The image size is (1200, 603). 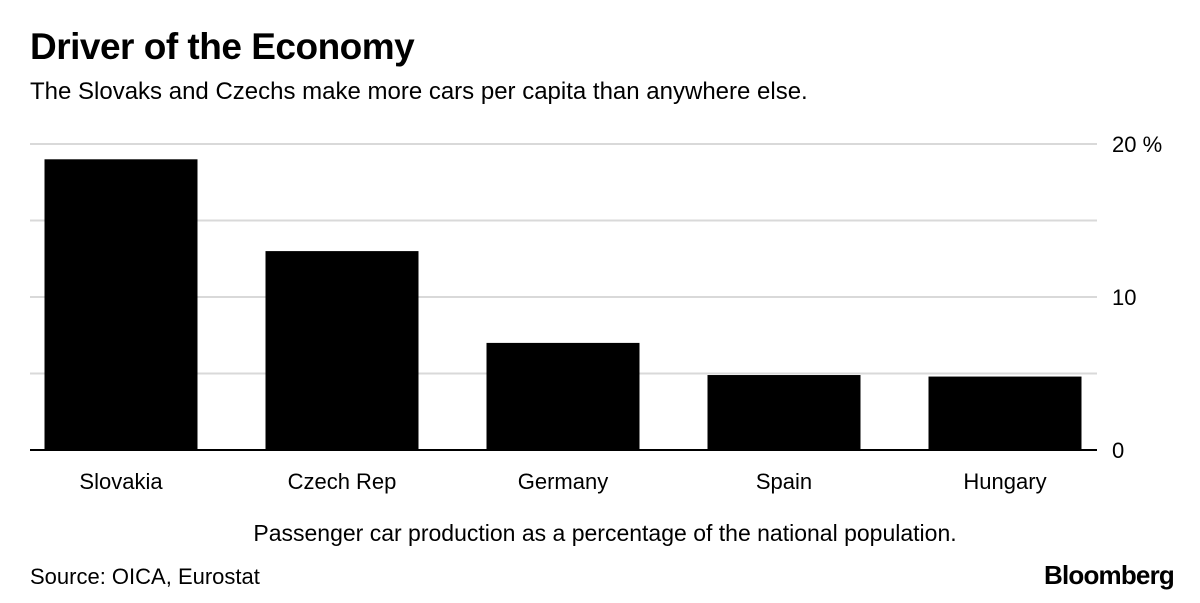 What do you see at coordinates (145, 576) in the screenshot?
I see `source-label: Source: OICA, Eurostat` at bounding box center [145, 576].